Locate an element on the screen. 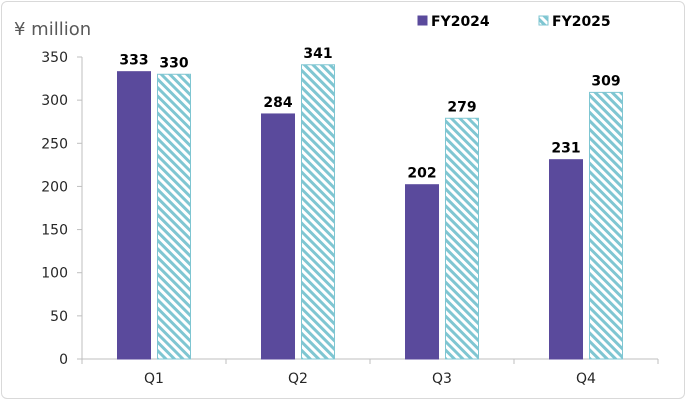  data-label: 333 is located at coordinates (133, 61).